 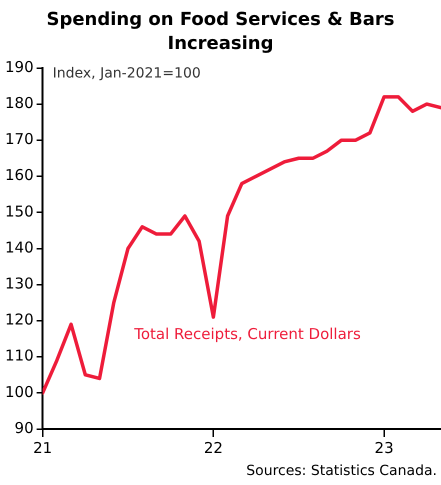 What do you see at coordinates (42, 447) in the screenshot?
I see `x-tick-label: 21` at bounding box center [42, 447].